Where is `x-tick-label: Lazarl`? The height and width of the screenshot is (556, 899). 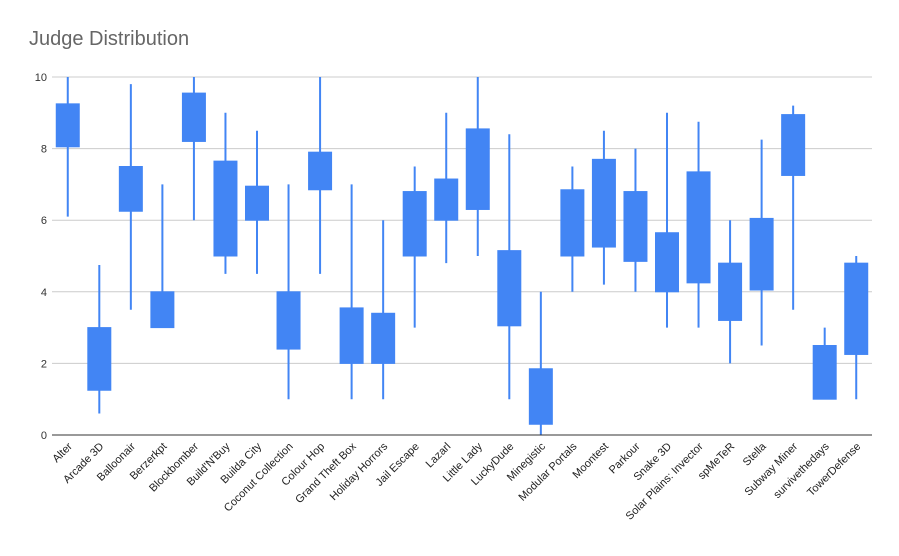
x-tick-label: Lazarl is located at coordinates (439, 456).